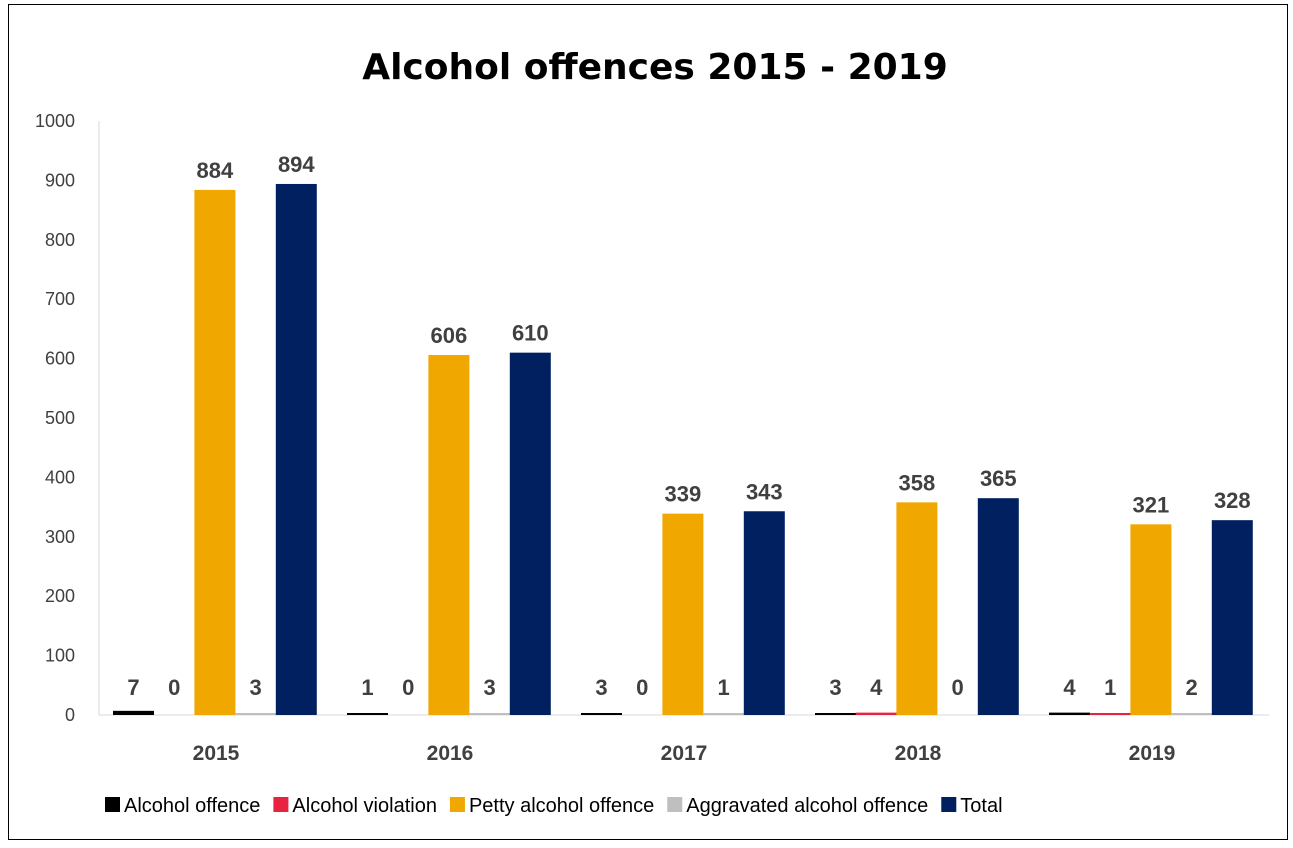 The height and width of the screenshot is (848, 1293). What do you see at coordinates (1192, 714) in the screenshot?
I see `bar-aggravated-alcohol-offence-2019` at bounding box center [1192, 714].